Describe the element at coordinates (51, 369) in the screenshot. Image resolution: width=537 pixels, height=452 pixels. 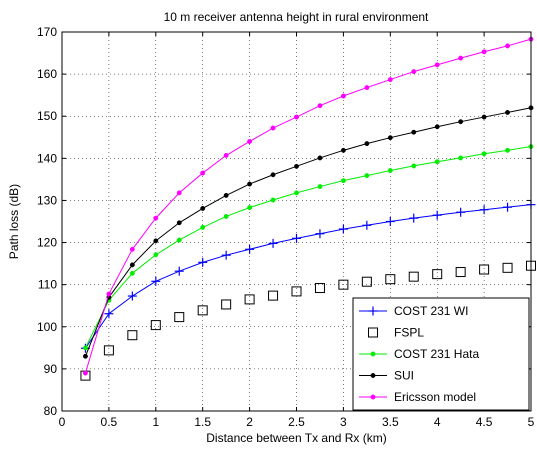
I see `y-tick-label: 90` at that location.